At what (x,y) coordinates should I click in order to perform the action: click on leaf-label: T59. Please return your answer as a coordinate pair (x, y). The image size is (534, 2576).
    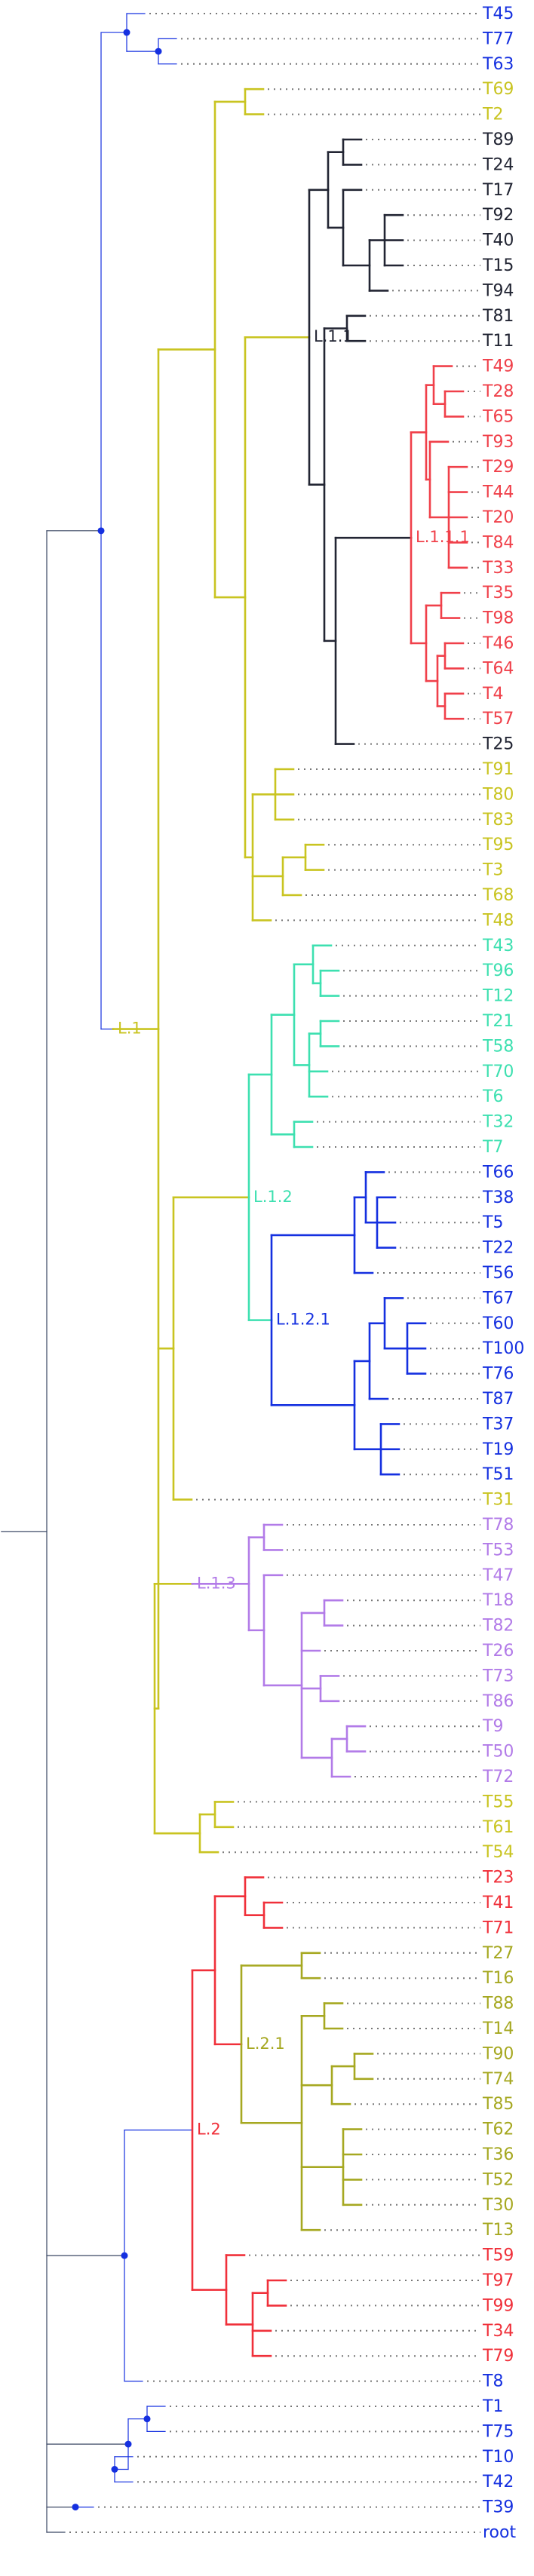
    Looking at the image, I should click on (498, 2255).